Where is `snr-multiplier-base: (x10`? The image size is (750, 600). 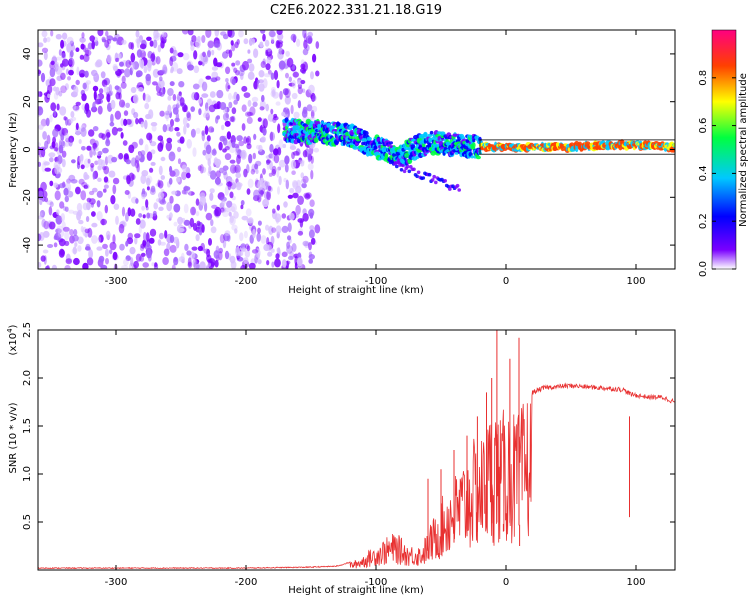 snr-multiplier-base: (x10 is located at coordinates (13, 344).